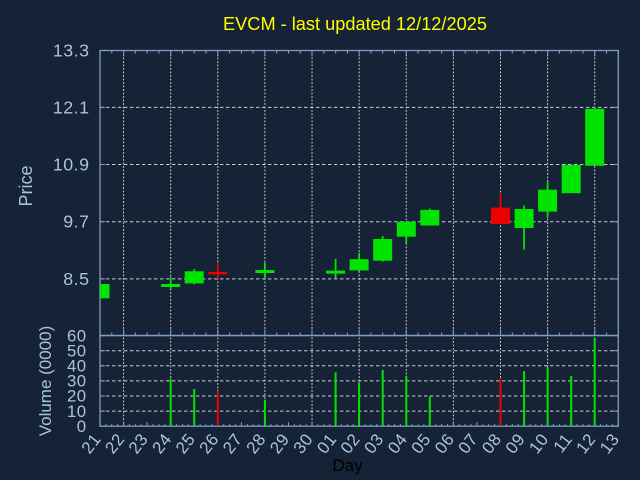 This screenshot has width=640, height=480. What do you see at coordinates (71, 51) in the screenshot?
I see `svg-text: 13.3` at bounding box center [71, 51].